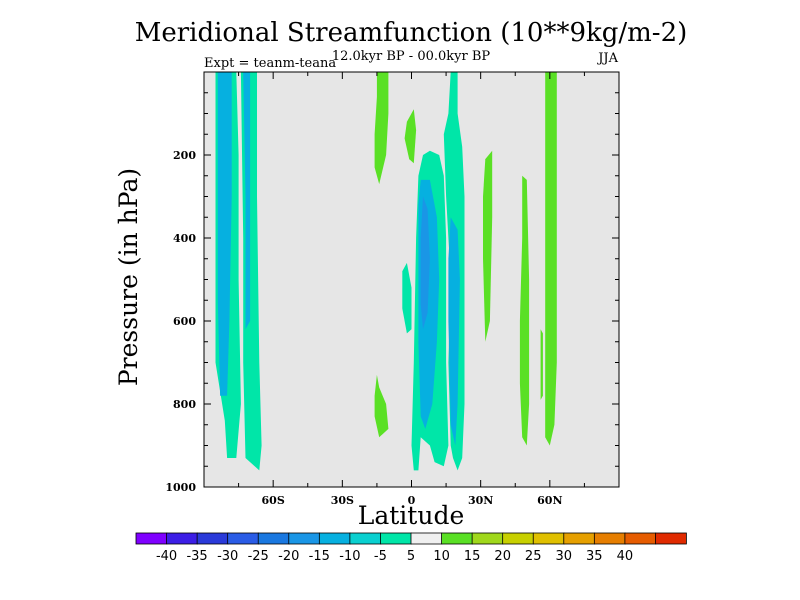 Image resolution: width=800 pixels, height=600 pixels. Describe the element at coordinates (288, 556) in the screenshot. I see `colorbar-label: -20` at that location.